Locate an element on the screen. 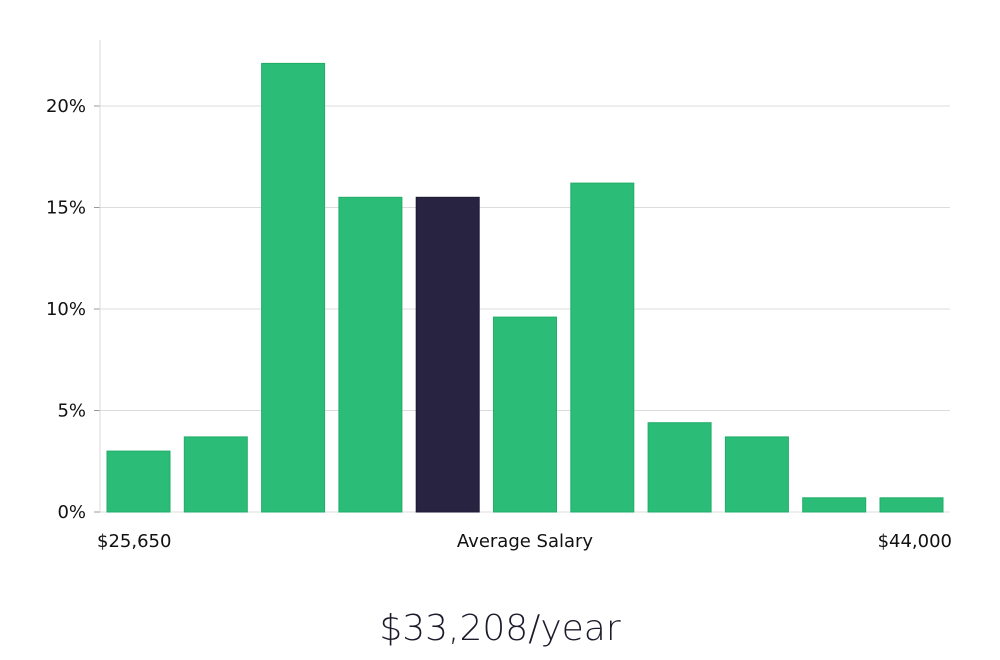 The image size is (1000, 660). average-salary-value: $33,208/year is located at coordinates (500, 628).